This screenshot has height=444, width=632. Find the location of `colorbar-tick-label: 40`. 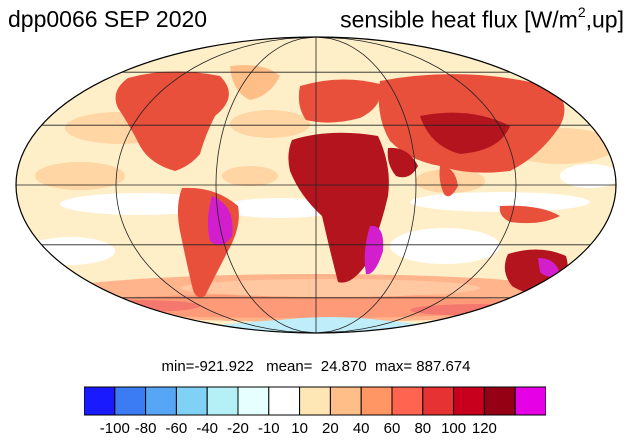

colorbar-tick-label: 40 is located at coordinates (361, 428).